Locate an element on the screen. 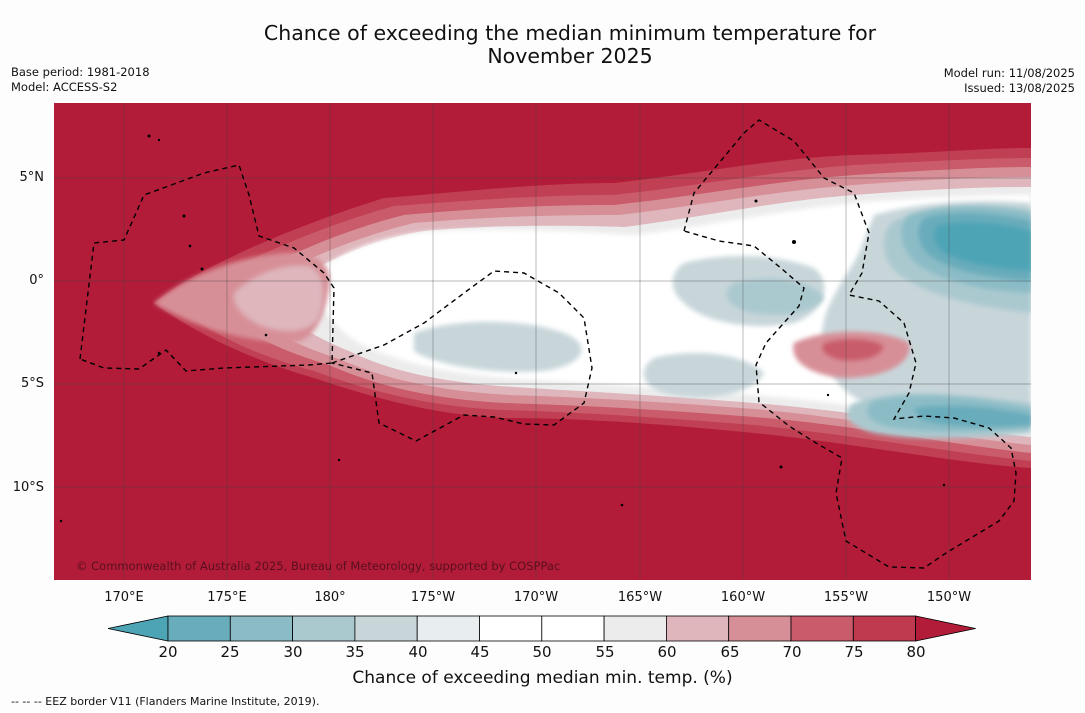  lon-label-165w: 165°W is located at coordinates (640, 597).